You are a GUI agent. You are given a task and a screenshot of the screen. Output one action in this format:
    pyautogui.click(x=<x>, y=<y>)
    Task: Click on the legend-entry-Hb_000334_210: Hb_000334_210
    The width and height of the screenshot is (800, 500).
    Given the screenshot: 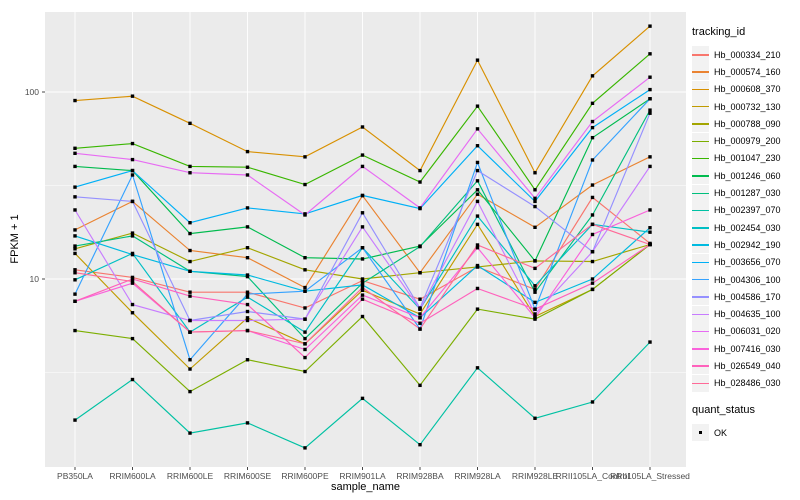 What is the action you would take?
    pyautogui.click(x=745, y=55)
    